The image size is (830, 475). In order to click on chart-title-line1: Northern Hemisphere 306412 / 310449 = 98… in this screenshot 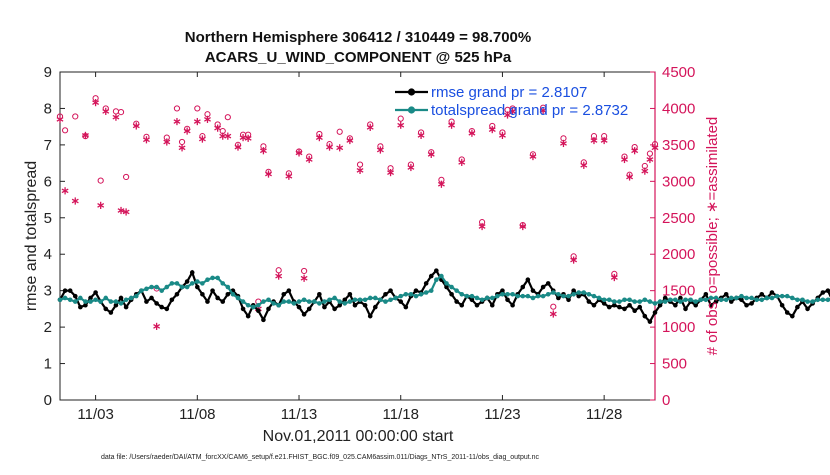, I will do `click(358, 37)`.